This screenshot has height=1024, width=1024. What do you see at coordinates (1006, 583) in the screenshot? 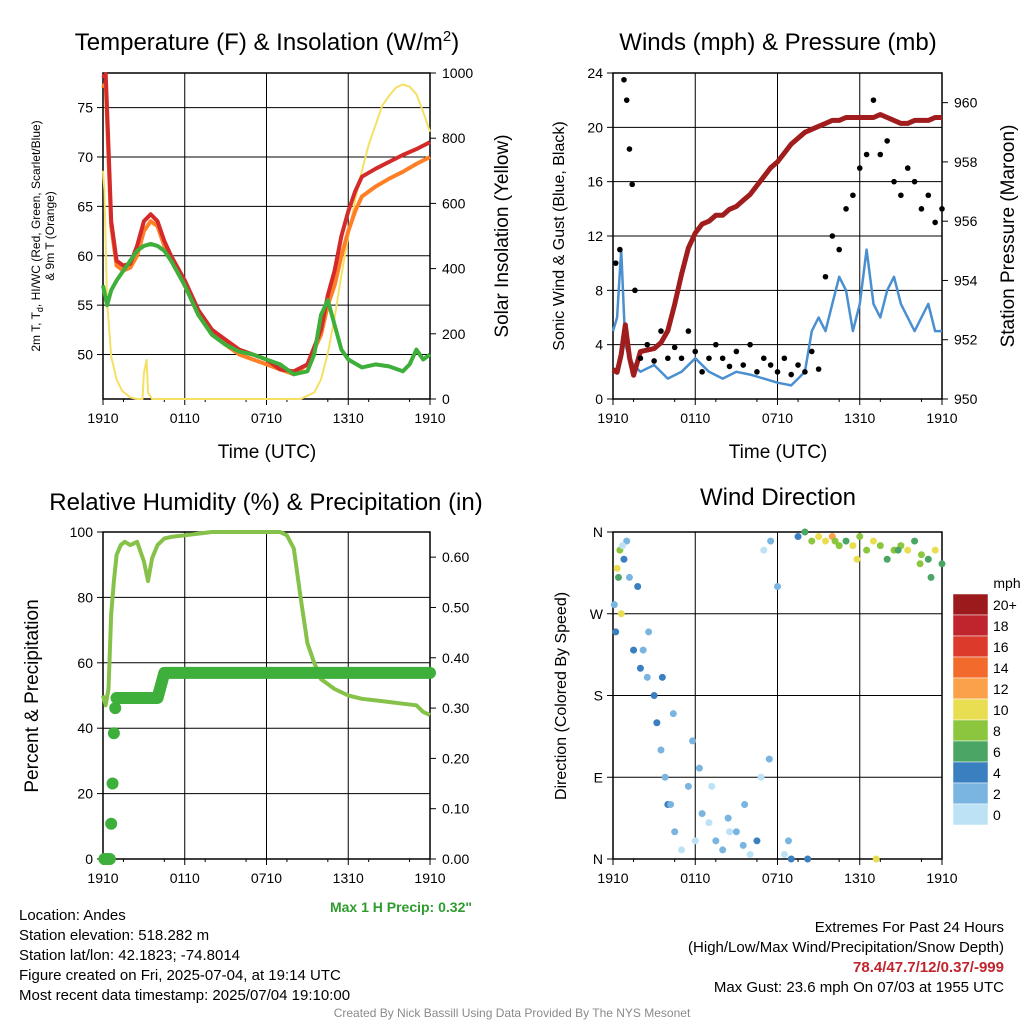
I see `colorbar-title: mph` at bounding box center [1006, 583].